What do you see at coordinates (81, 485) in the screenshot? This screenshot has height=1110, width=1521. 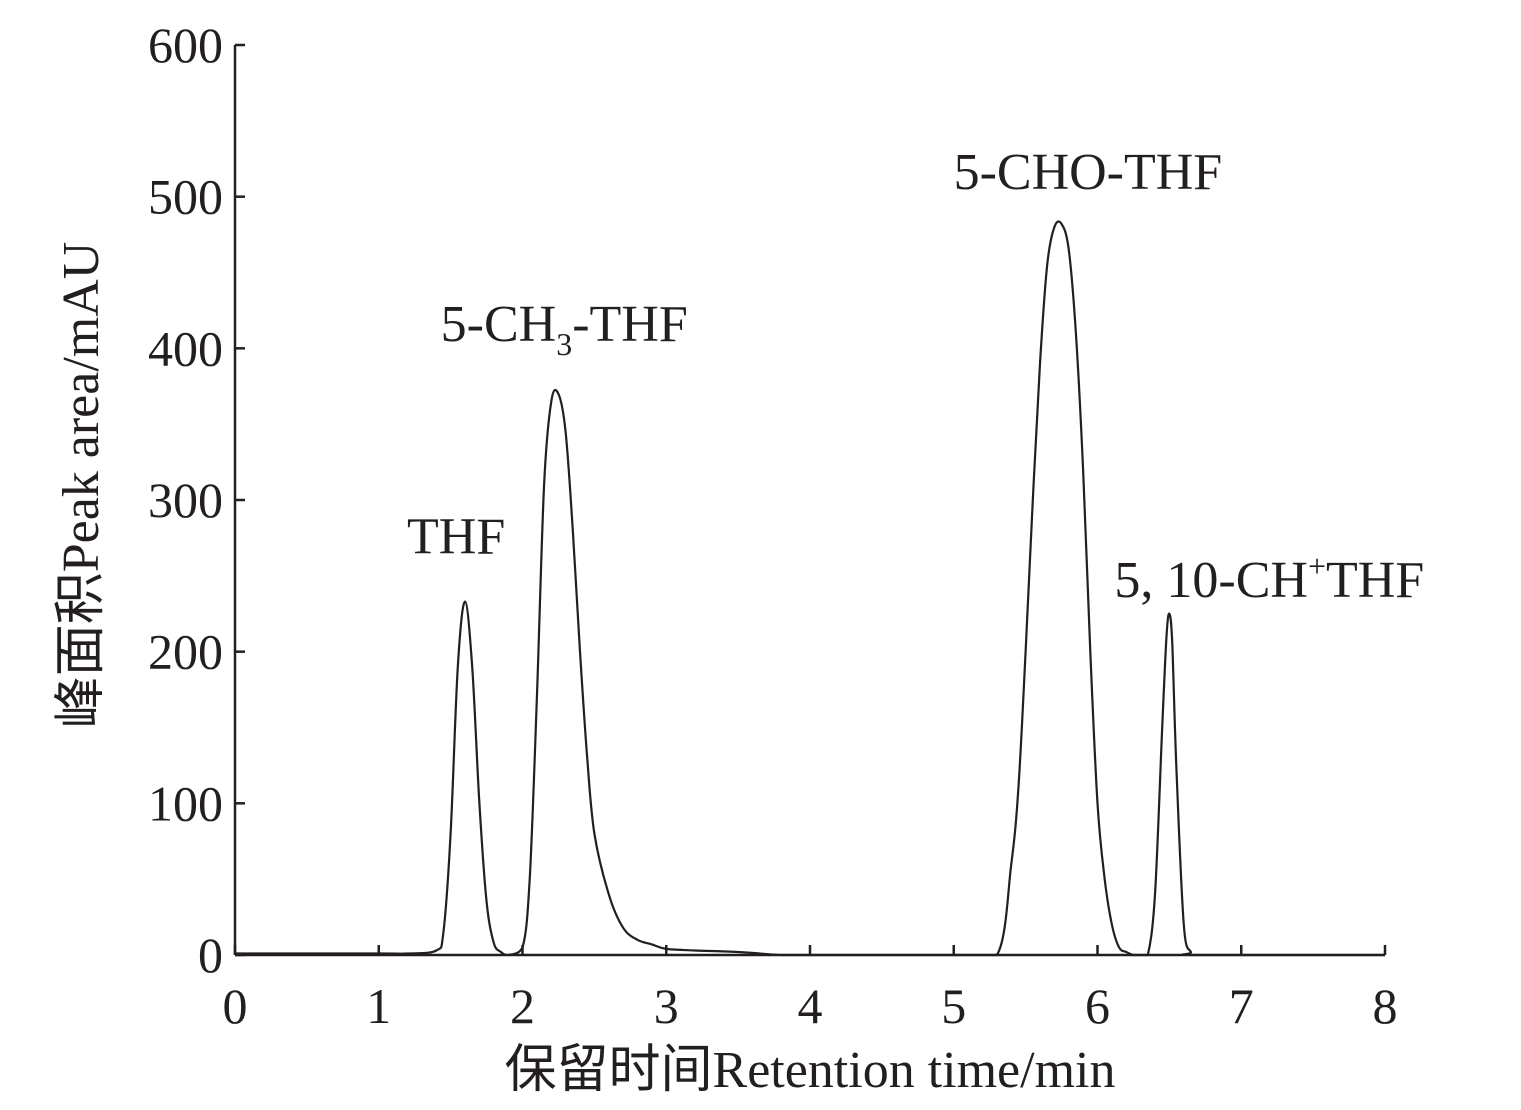 I see `y-axis-title: 峰面积Peak area/mAU` at bounding box center [81, 485].